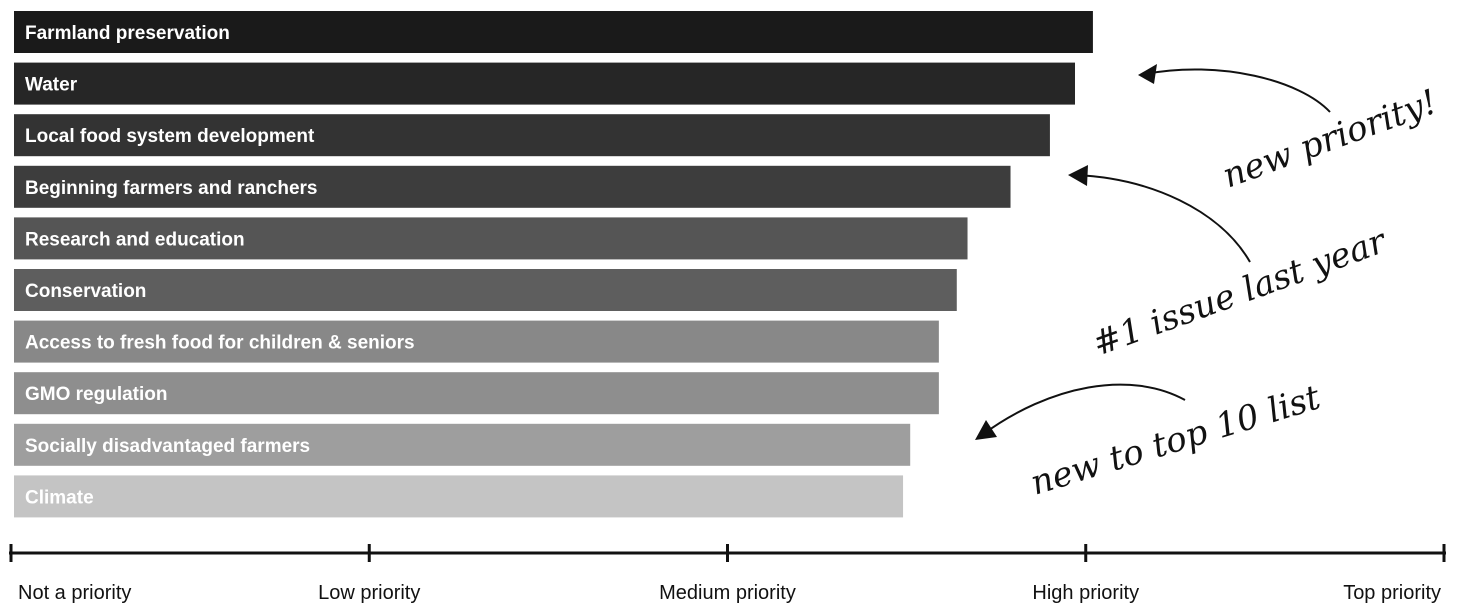 The image size is (1466, 604). Describe the element at coordinates (96, 394) in the screenshot. I see `bar-label-gmo-regulation: GMO regulation` at that location.